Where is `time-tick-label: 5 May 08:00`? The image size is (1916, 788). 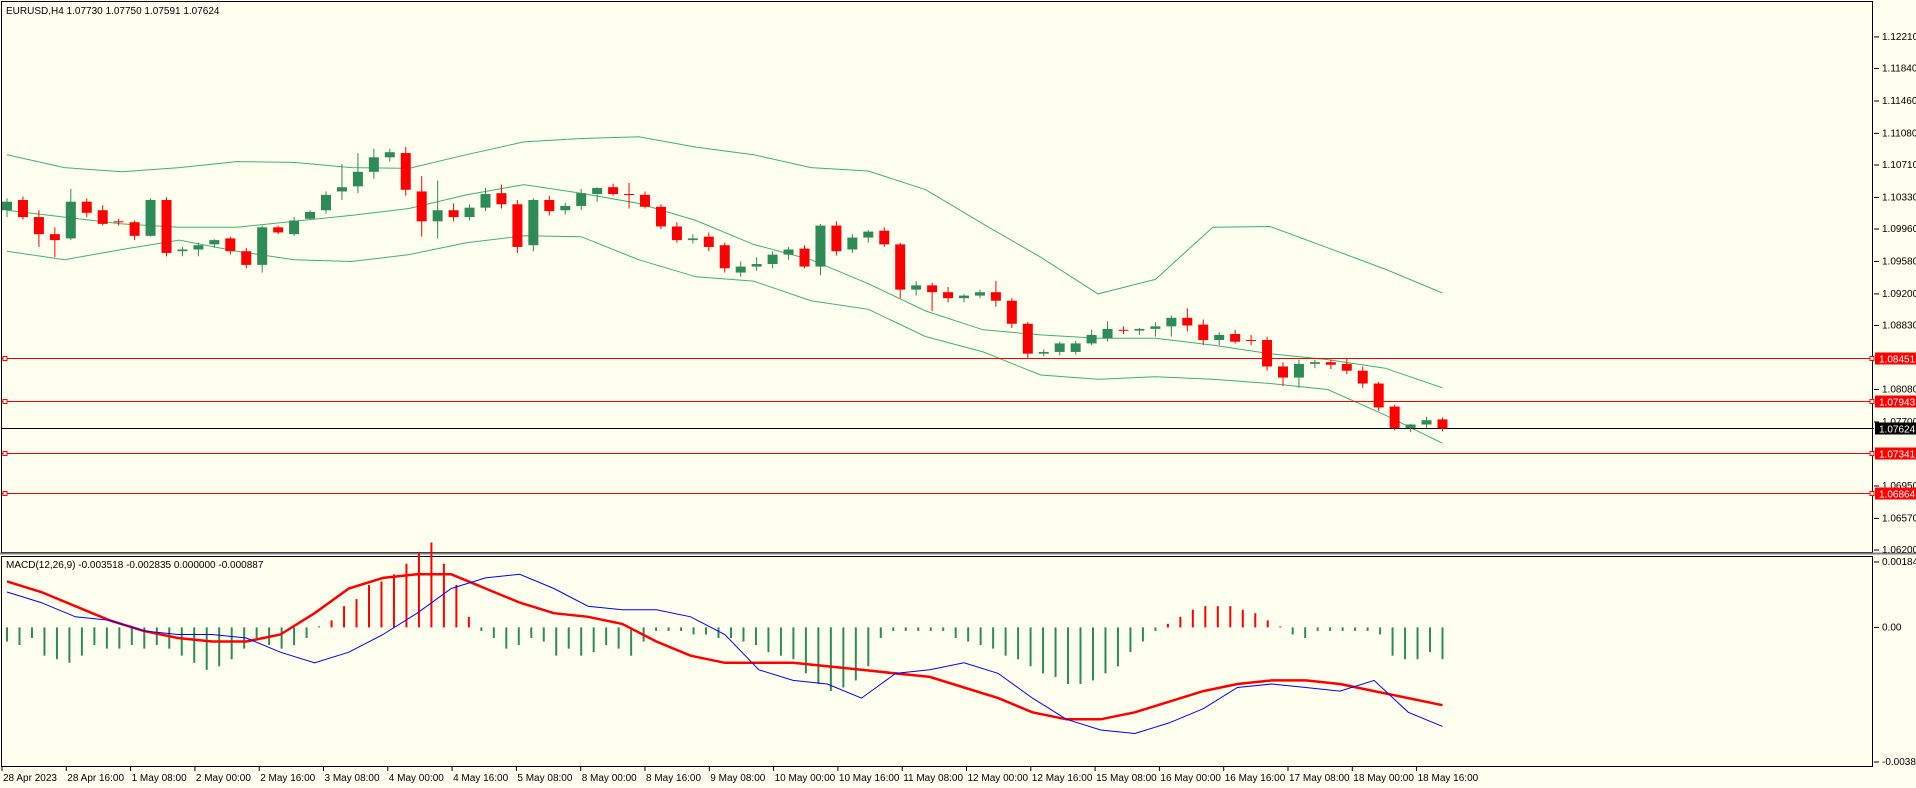
time-tick-label: 5 May 08:00 is located at coordinates (544, 778).